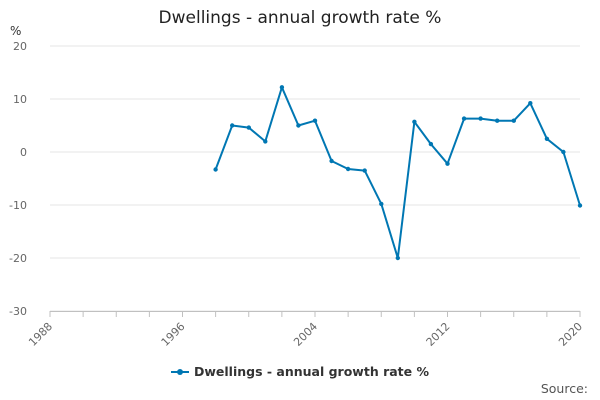 The width and height of the screenshot is (600, 400). What do you see at coordinates (564, 388) in the screenshot?
I see `source-label: Source:` at bounding box center [564, 388].